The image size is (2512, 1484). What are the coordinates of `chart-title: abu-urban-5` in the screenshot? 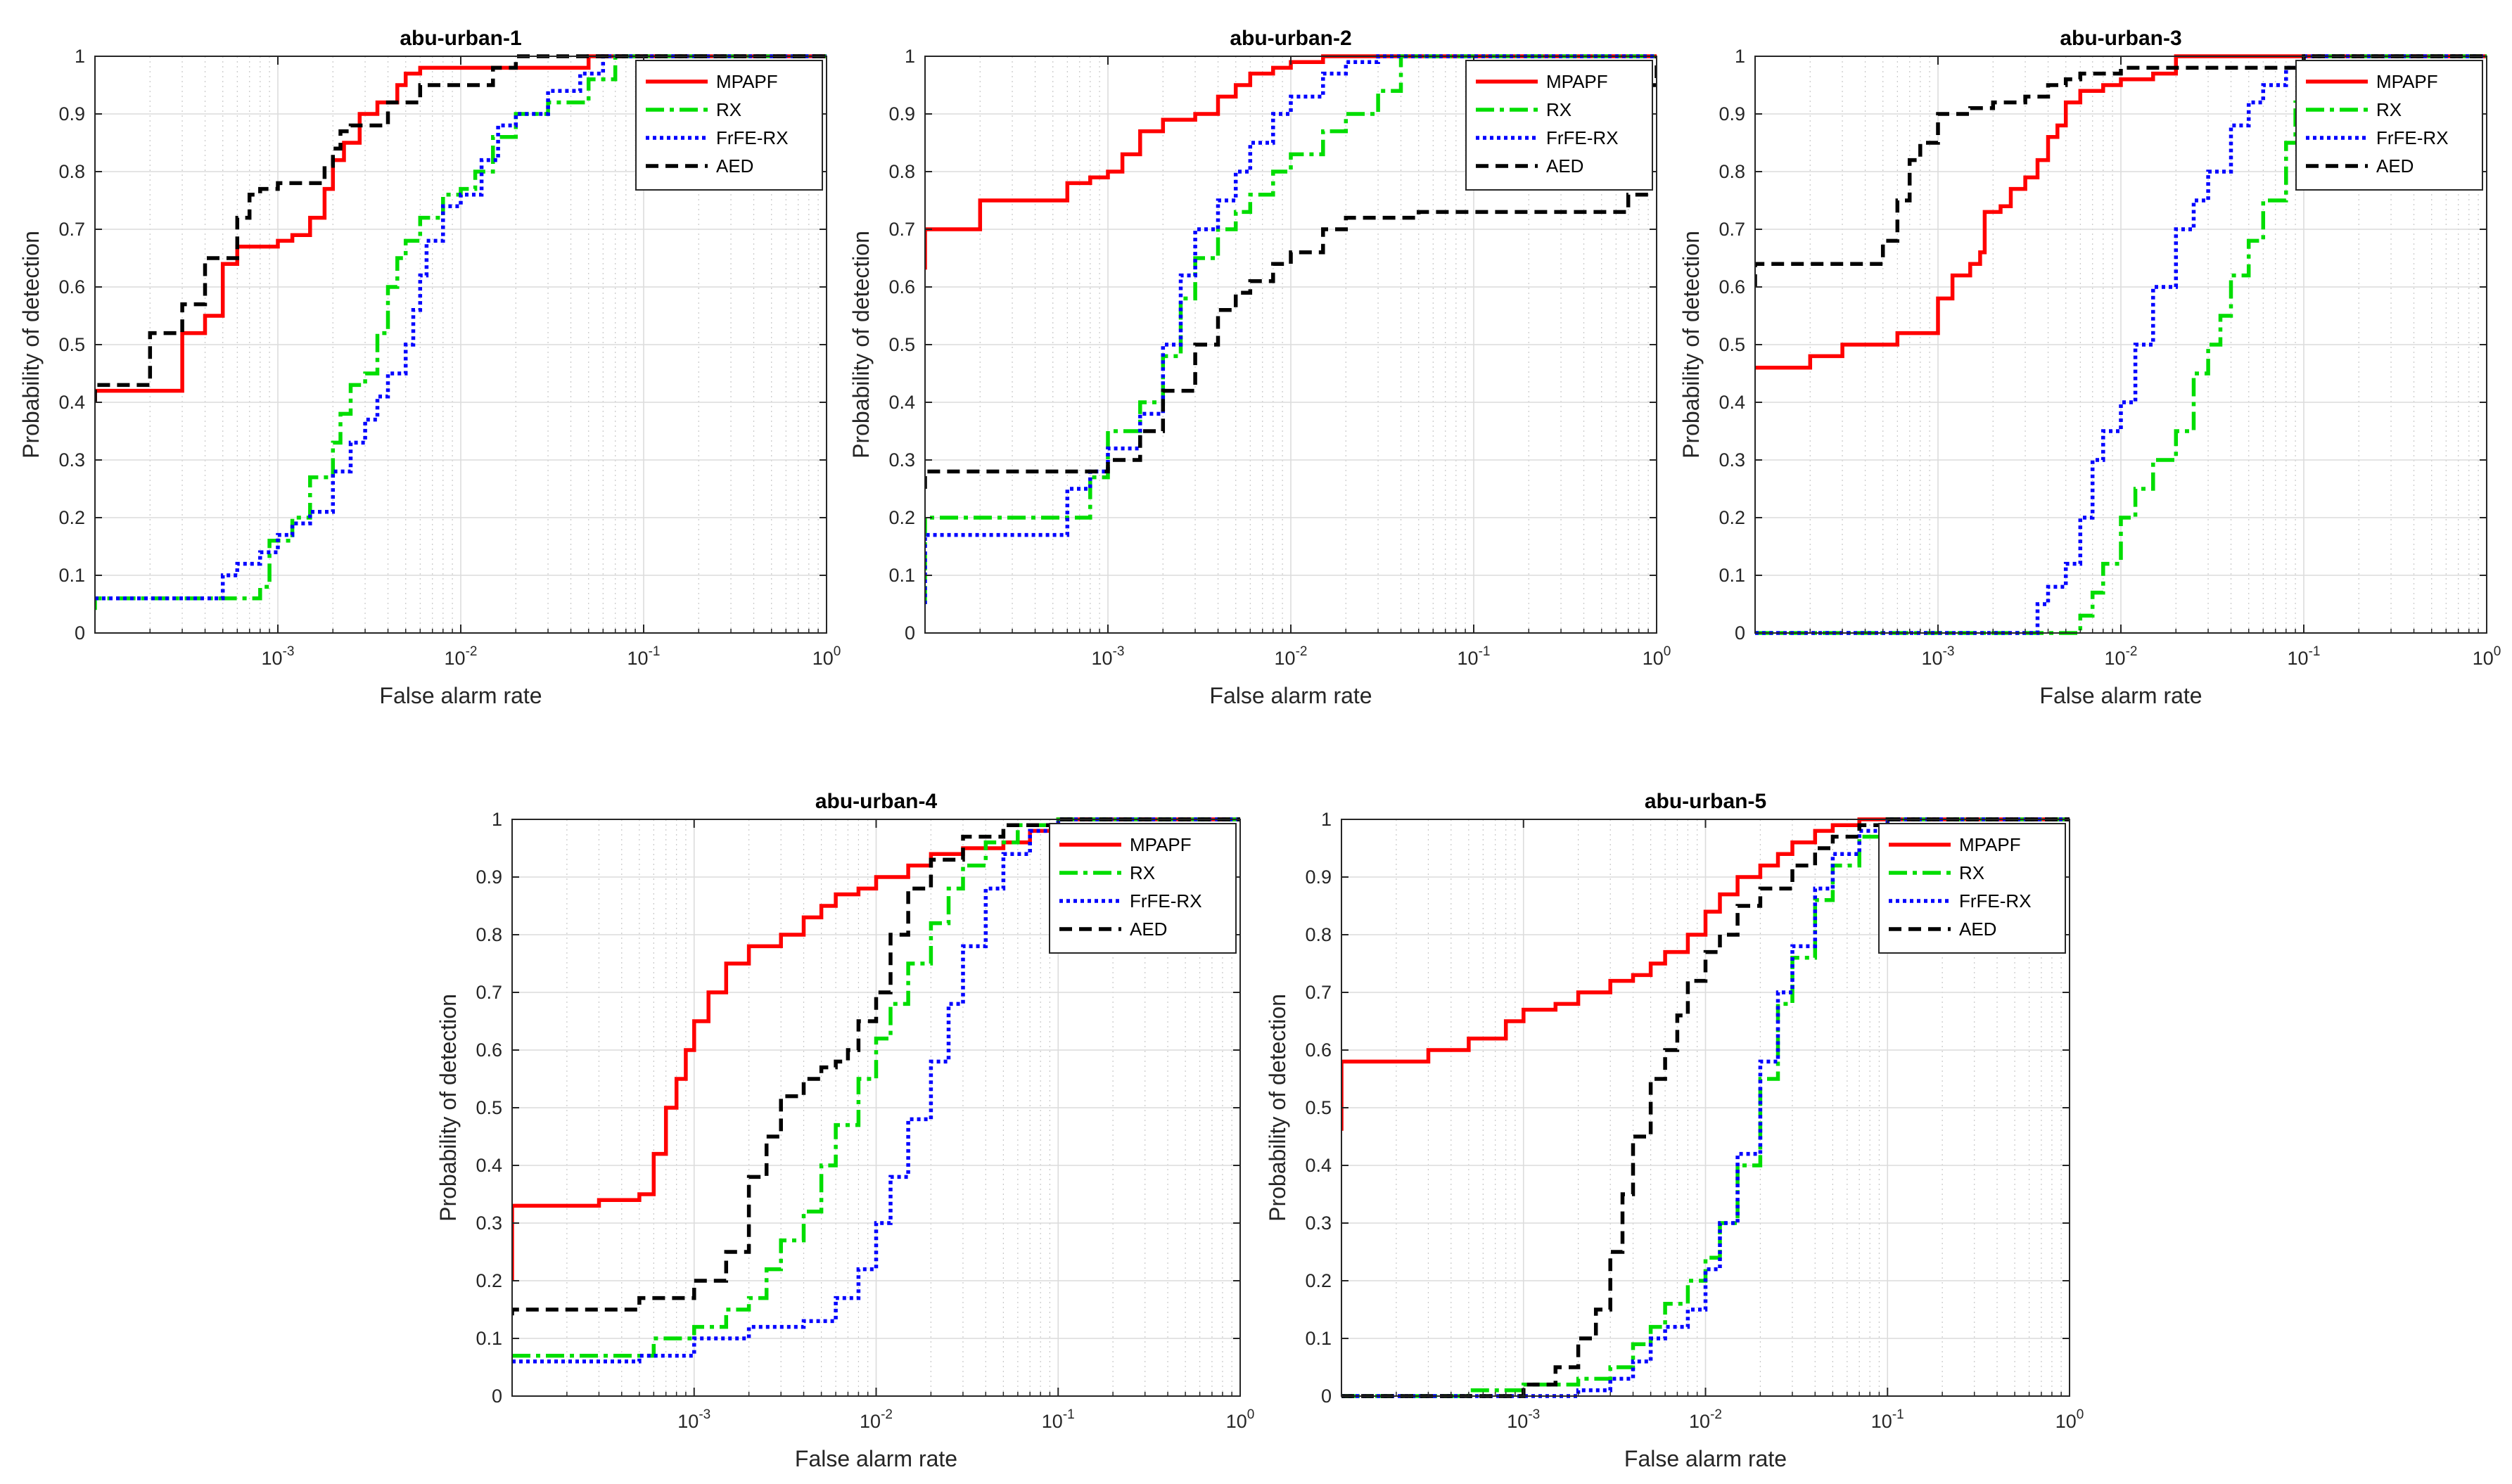 It's located at (1705, 802).